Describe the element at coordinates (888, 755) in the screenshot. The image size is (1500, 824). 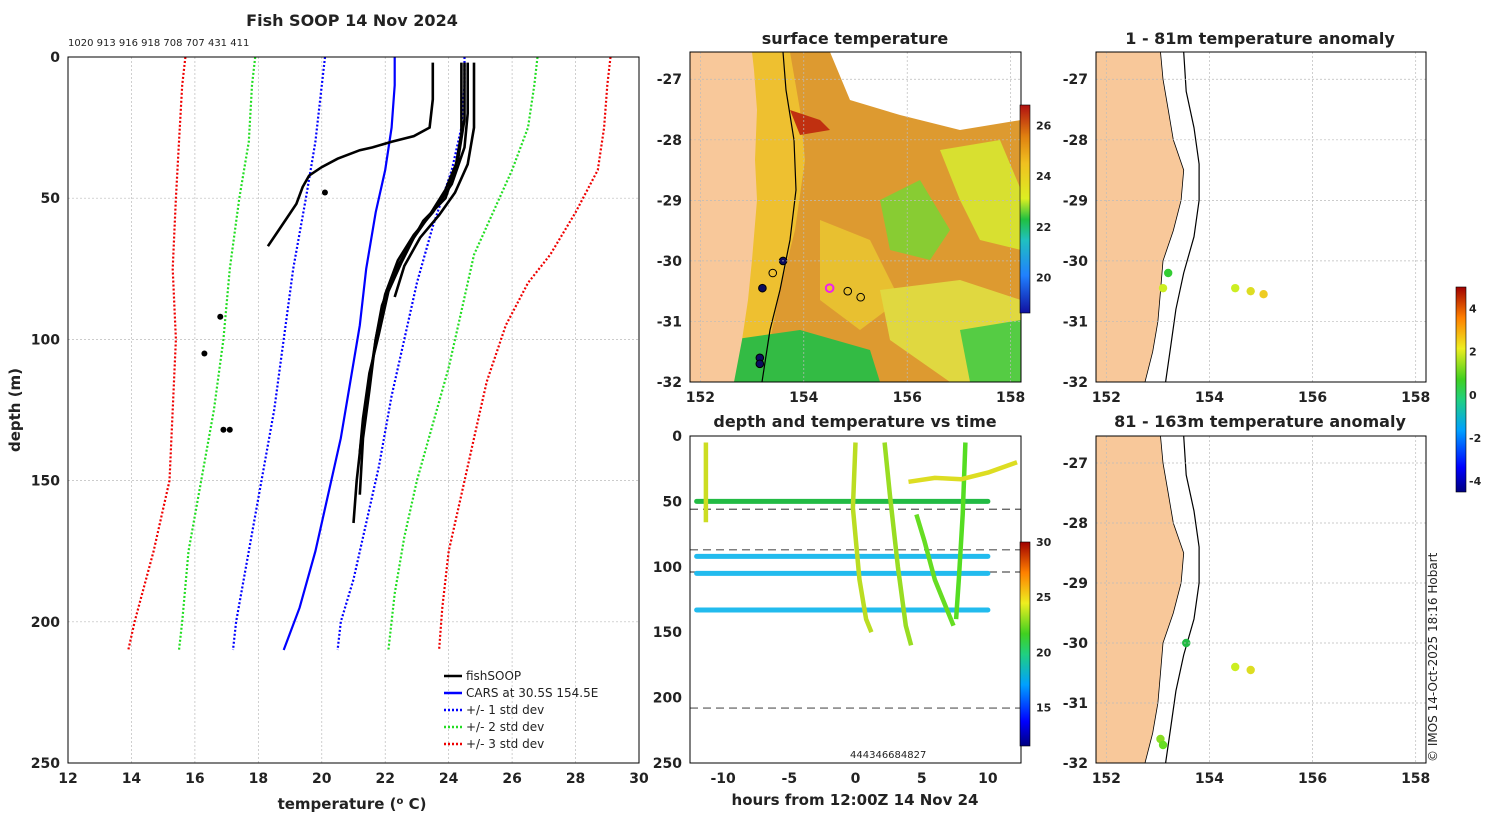
I see `time-annotation: 444346684827` at that location.